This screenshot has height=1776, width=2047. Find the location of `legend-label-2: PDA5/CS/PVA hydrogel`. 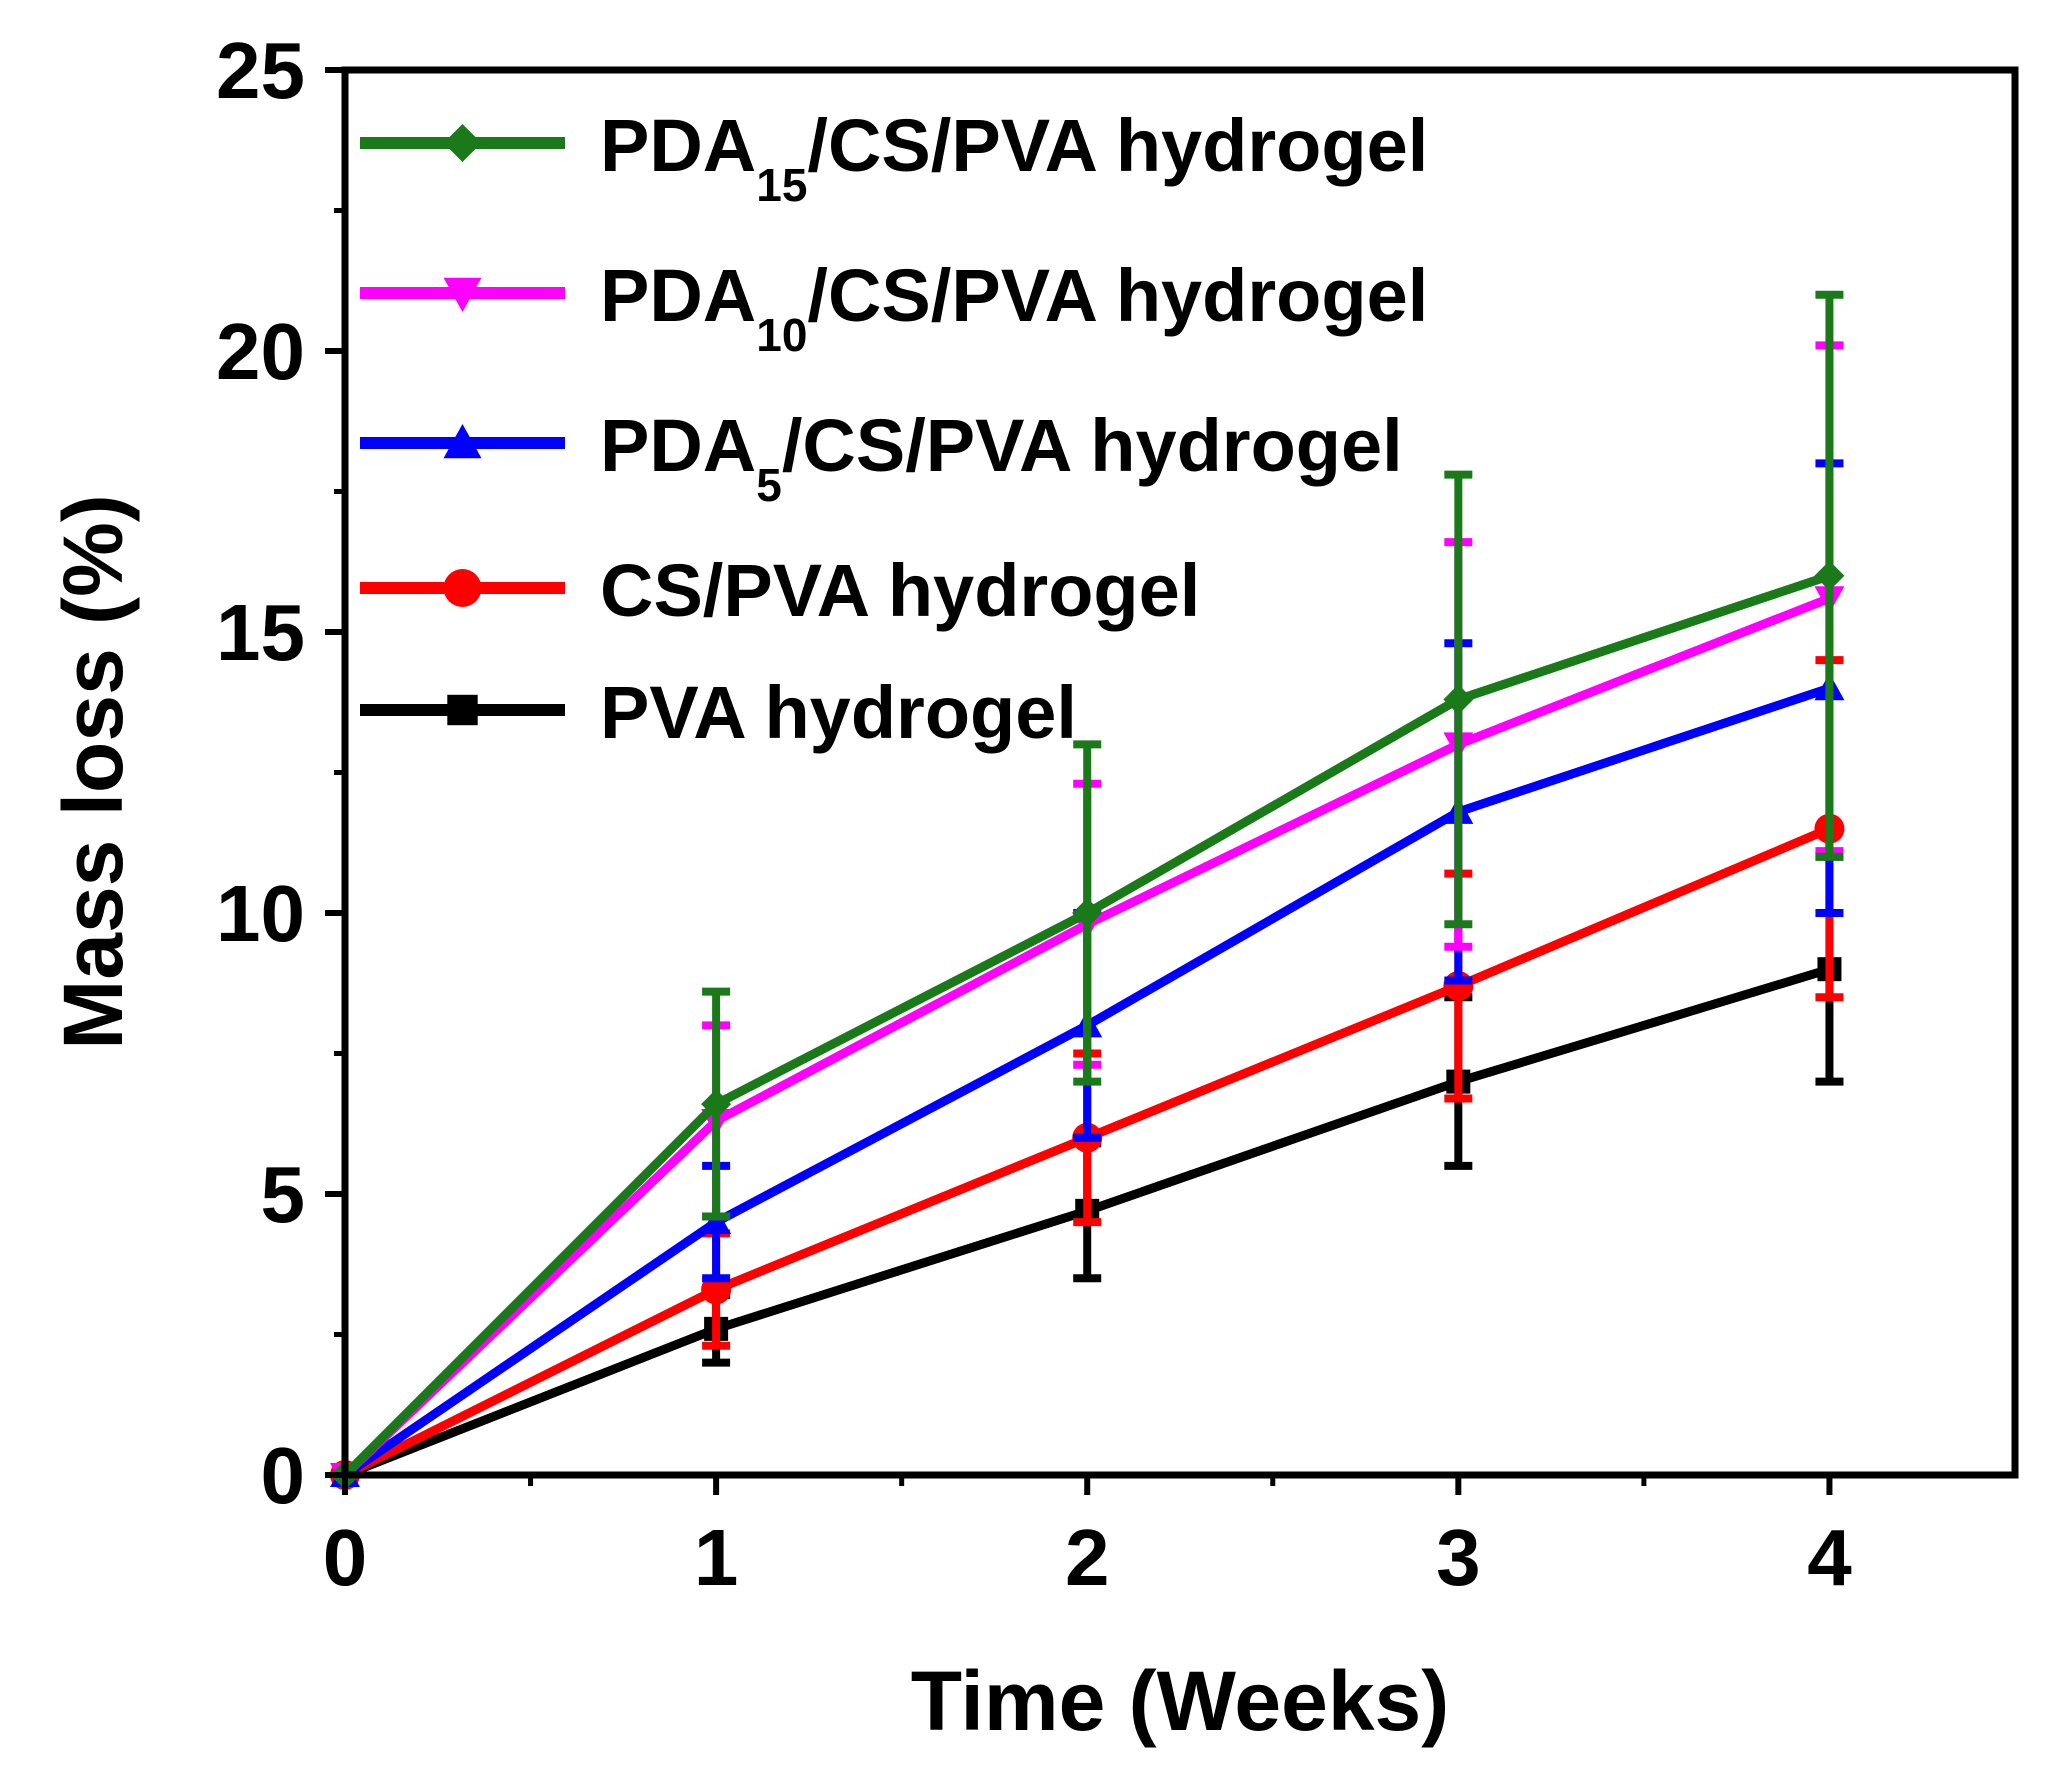

legend-label-2: PDA5/CS/PVA hydrogel is located at coordinates (1001, 457).